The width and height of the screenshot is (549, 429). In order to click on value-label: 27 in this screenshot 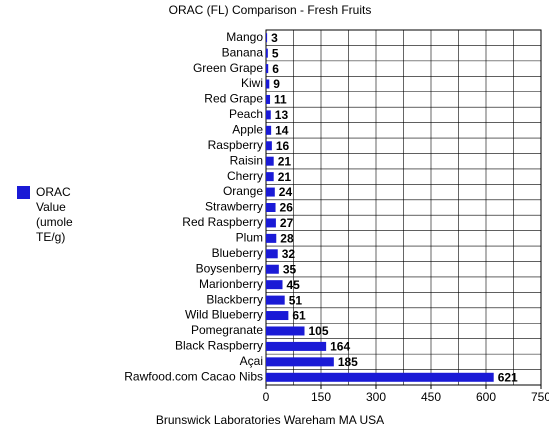, I will do `click(287, 223)`.